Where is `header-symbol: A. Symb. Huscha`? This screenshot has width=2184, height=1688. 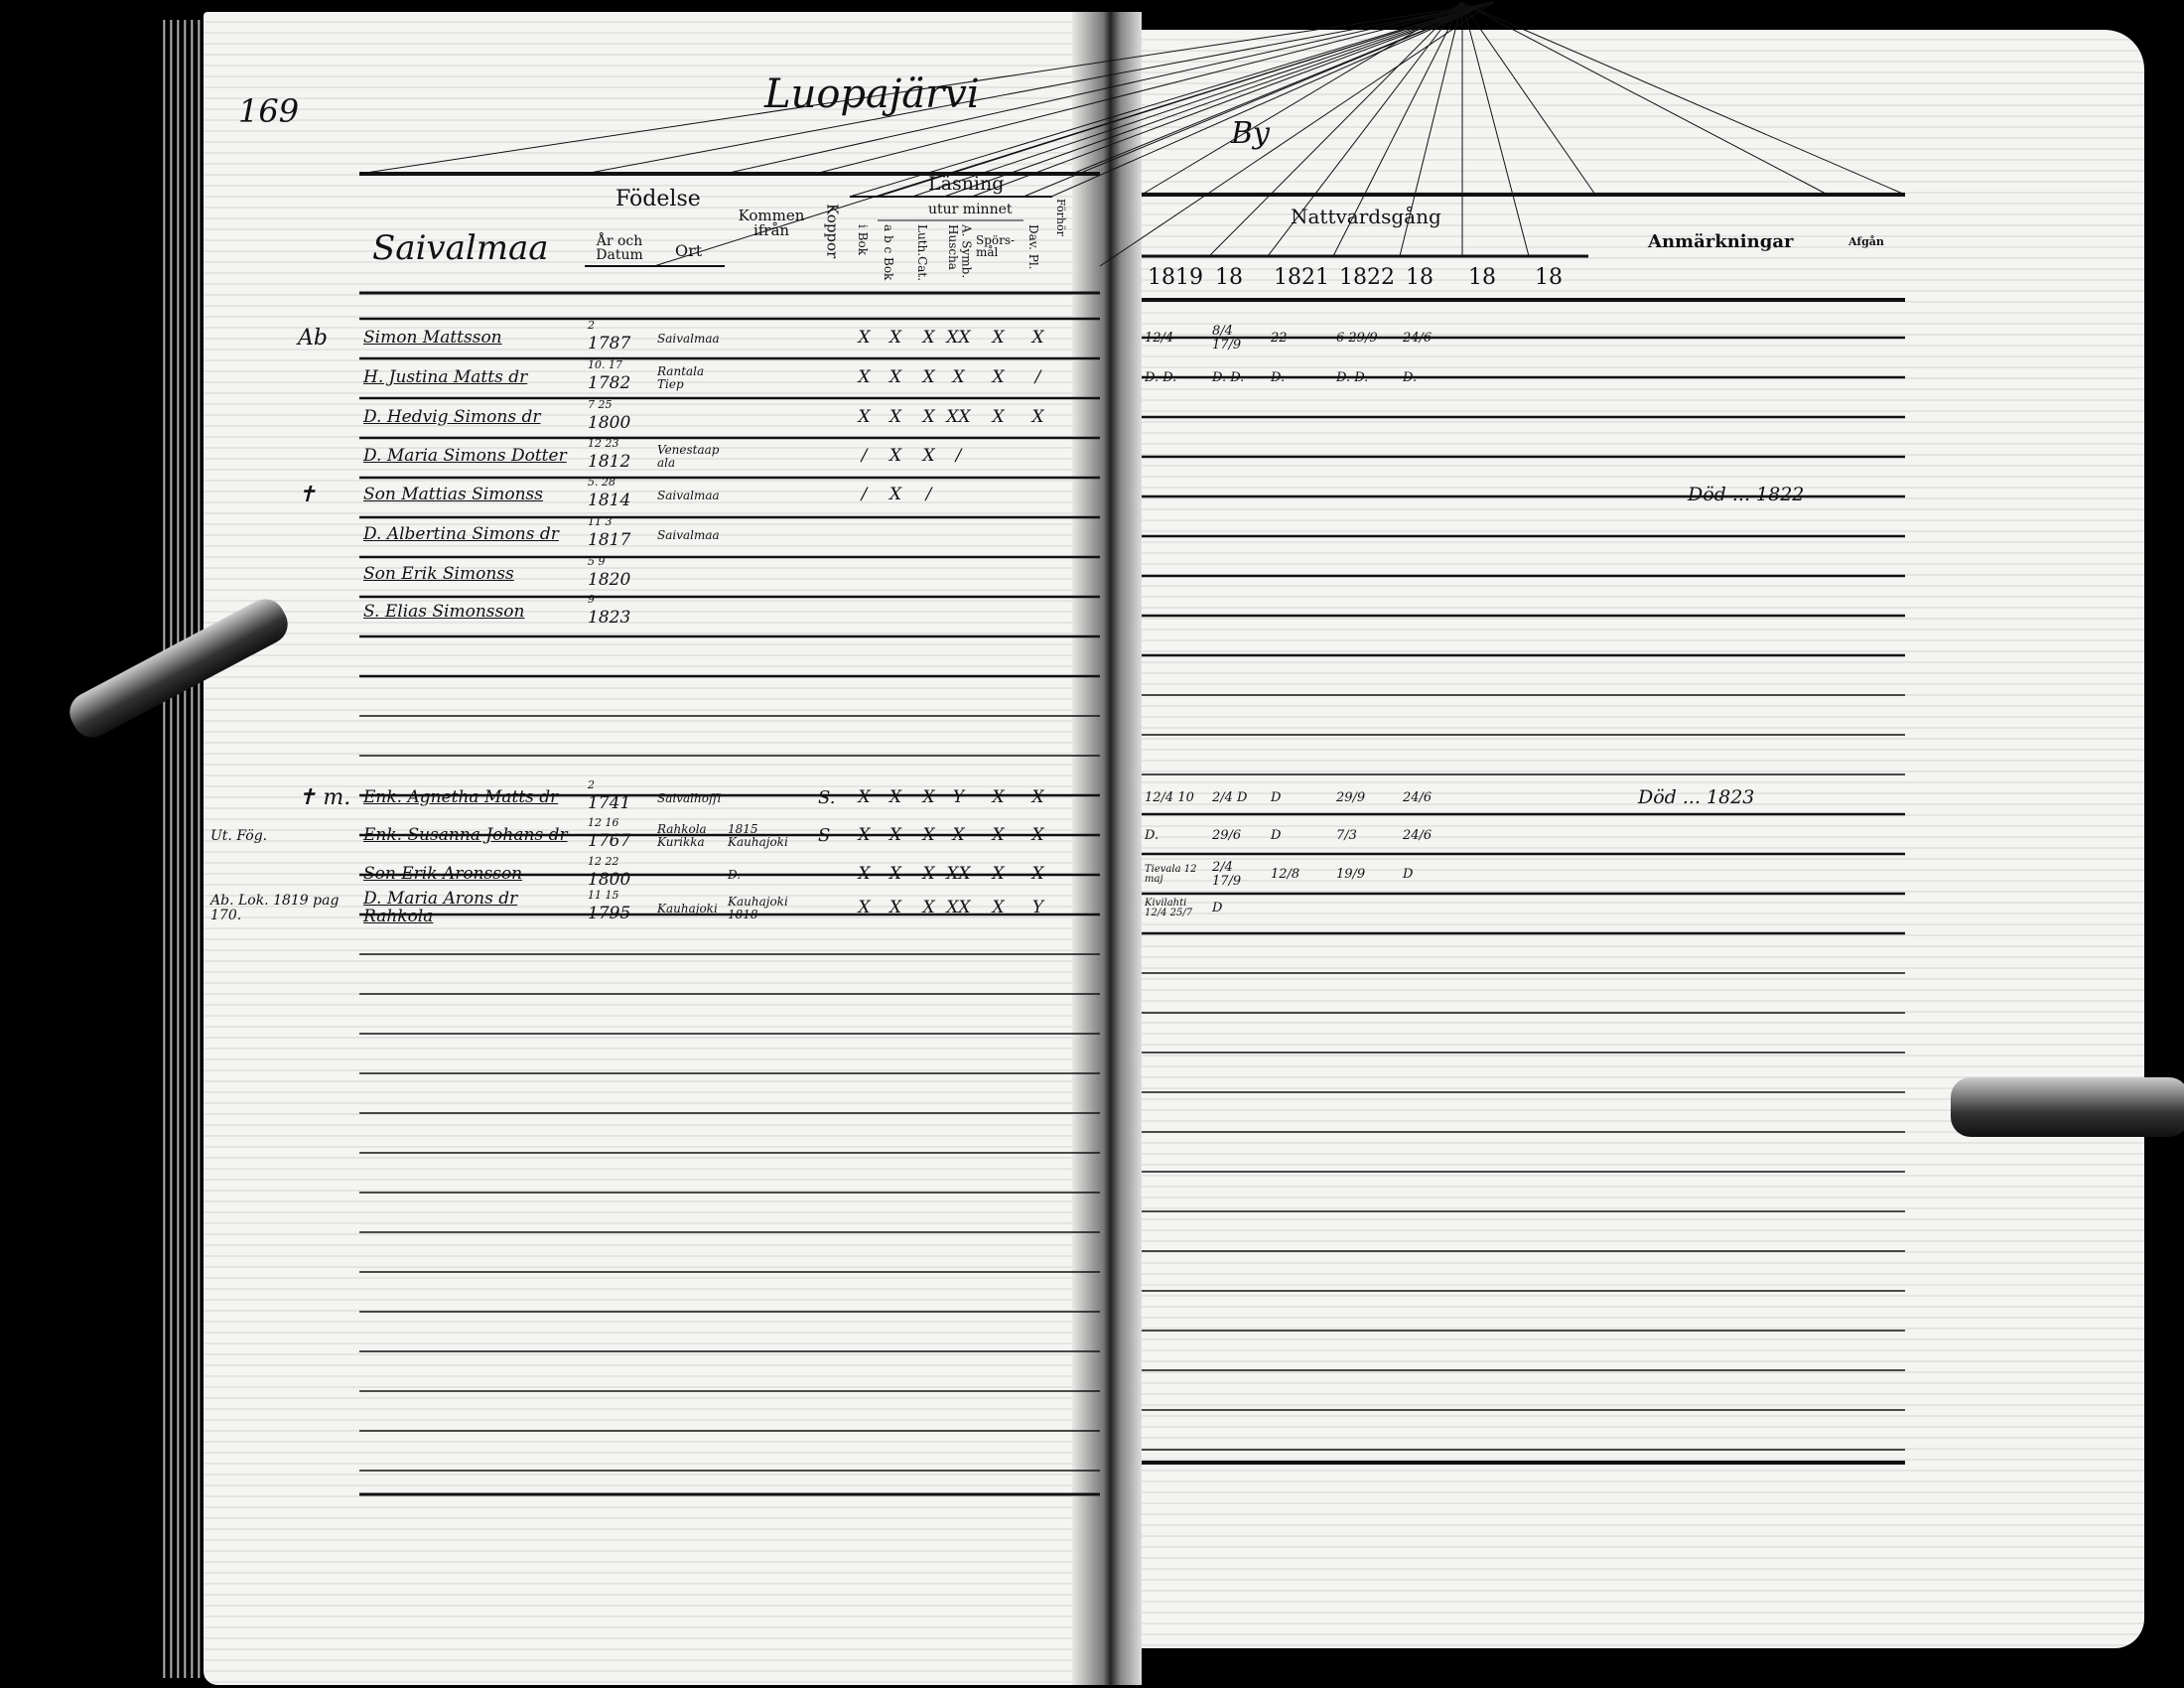 header-symbol: A. Symb. Huscha is located at coordinates (960, 251).